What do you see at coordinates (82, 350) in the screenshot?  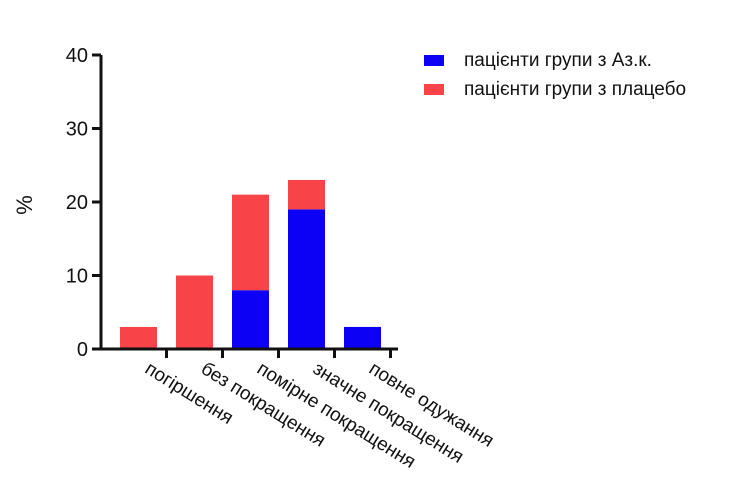 I see `y-tick-label: 0` at bounding box center [82, 350].